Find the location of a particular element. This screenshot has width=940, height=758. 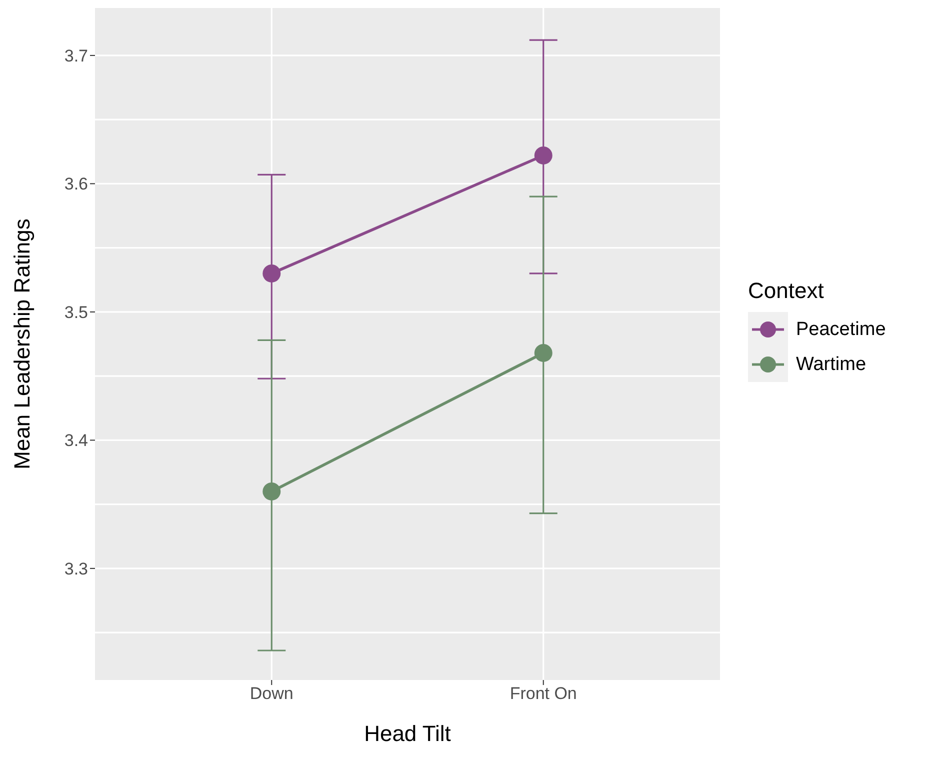

x-tick-label: Down is located at coordinates (272, 694).